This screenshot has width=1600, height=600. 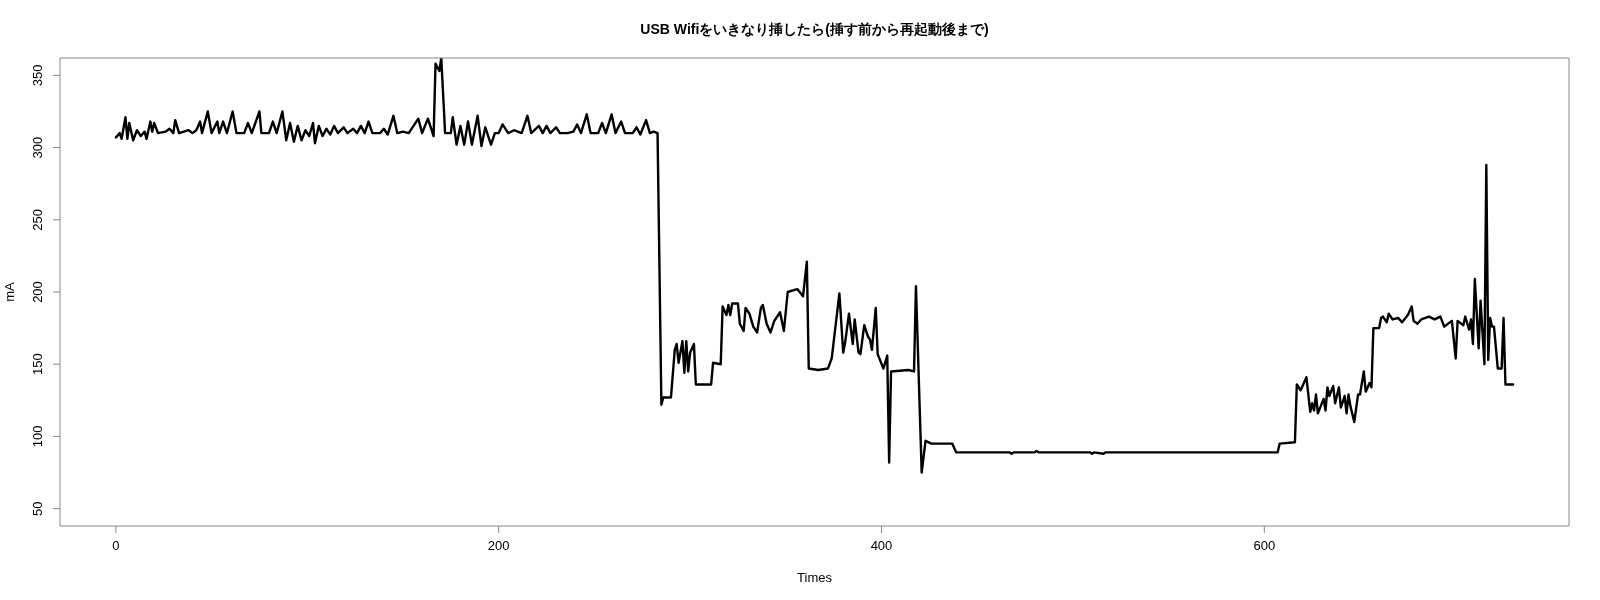 What do you see at coordinates (815, 577) in the screenshot?
I see `x-axis-title: Times` at bounding box center [815, 577].